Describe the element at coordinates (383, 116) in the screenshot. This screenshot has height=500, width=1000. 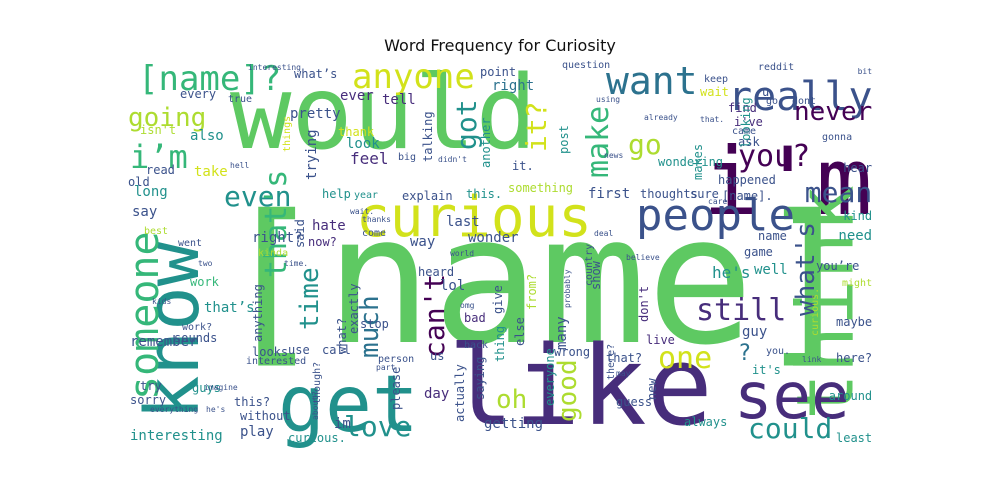
I see `word-2: would` at that location.